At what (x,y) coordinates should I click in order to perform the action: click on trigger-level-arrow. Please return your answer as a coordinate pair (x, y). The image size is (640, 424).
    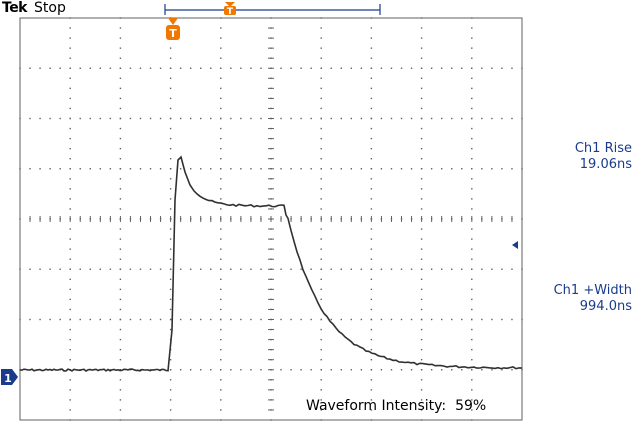
    Looking at the image, I should click on (515, 245).